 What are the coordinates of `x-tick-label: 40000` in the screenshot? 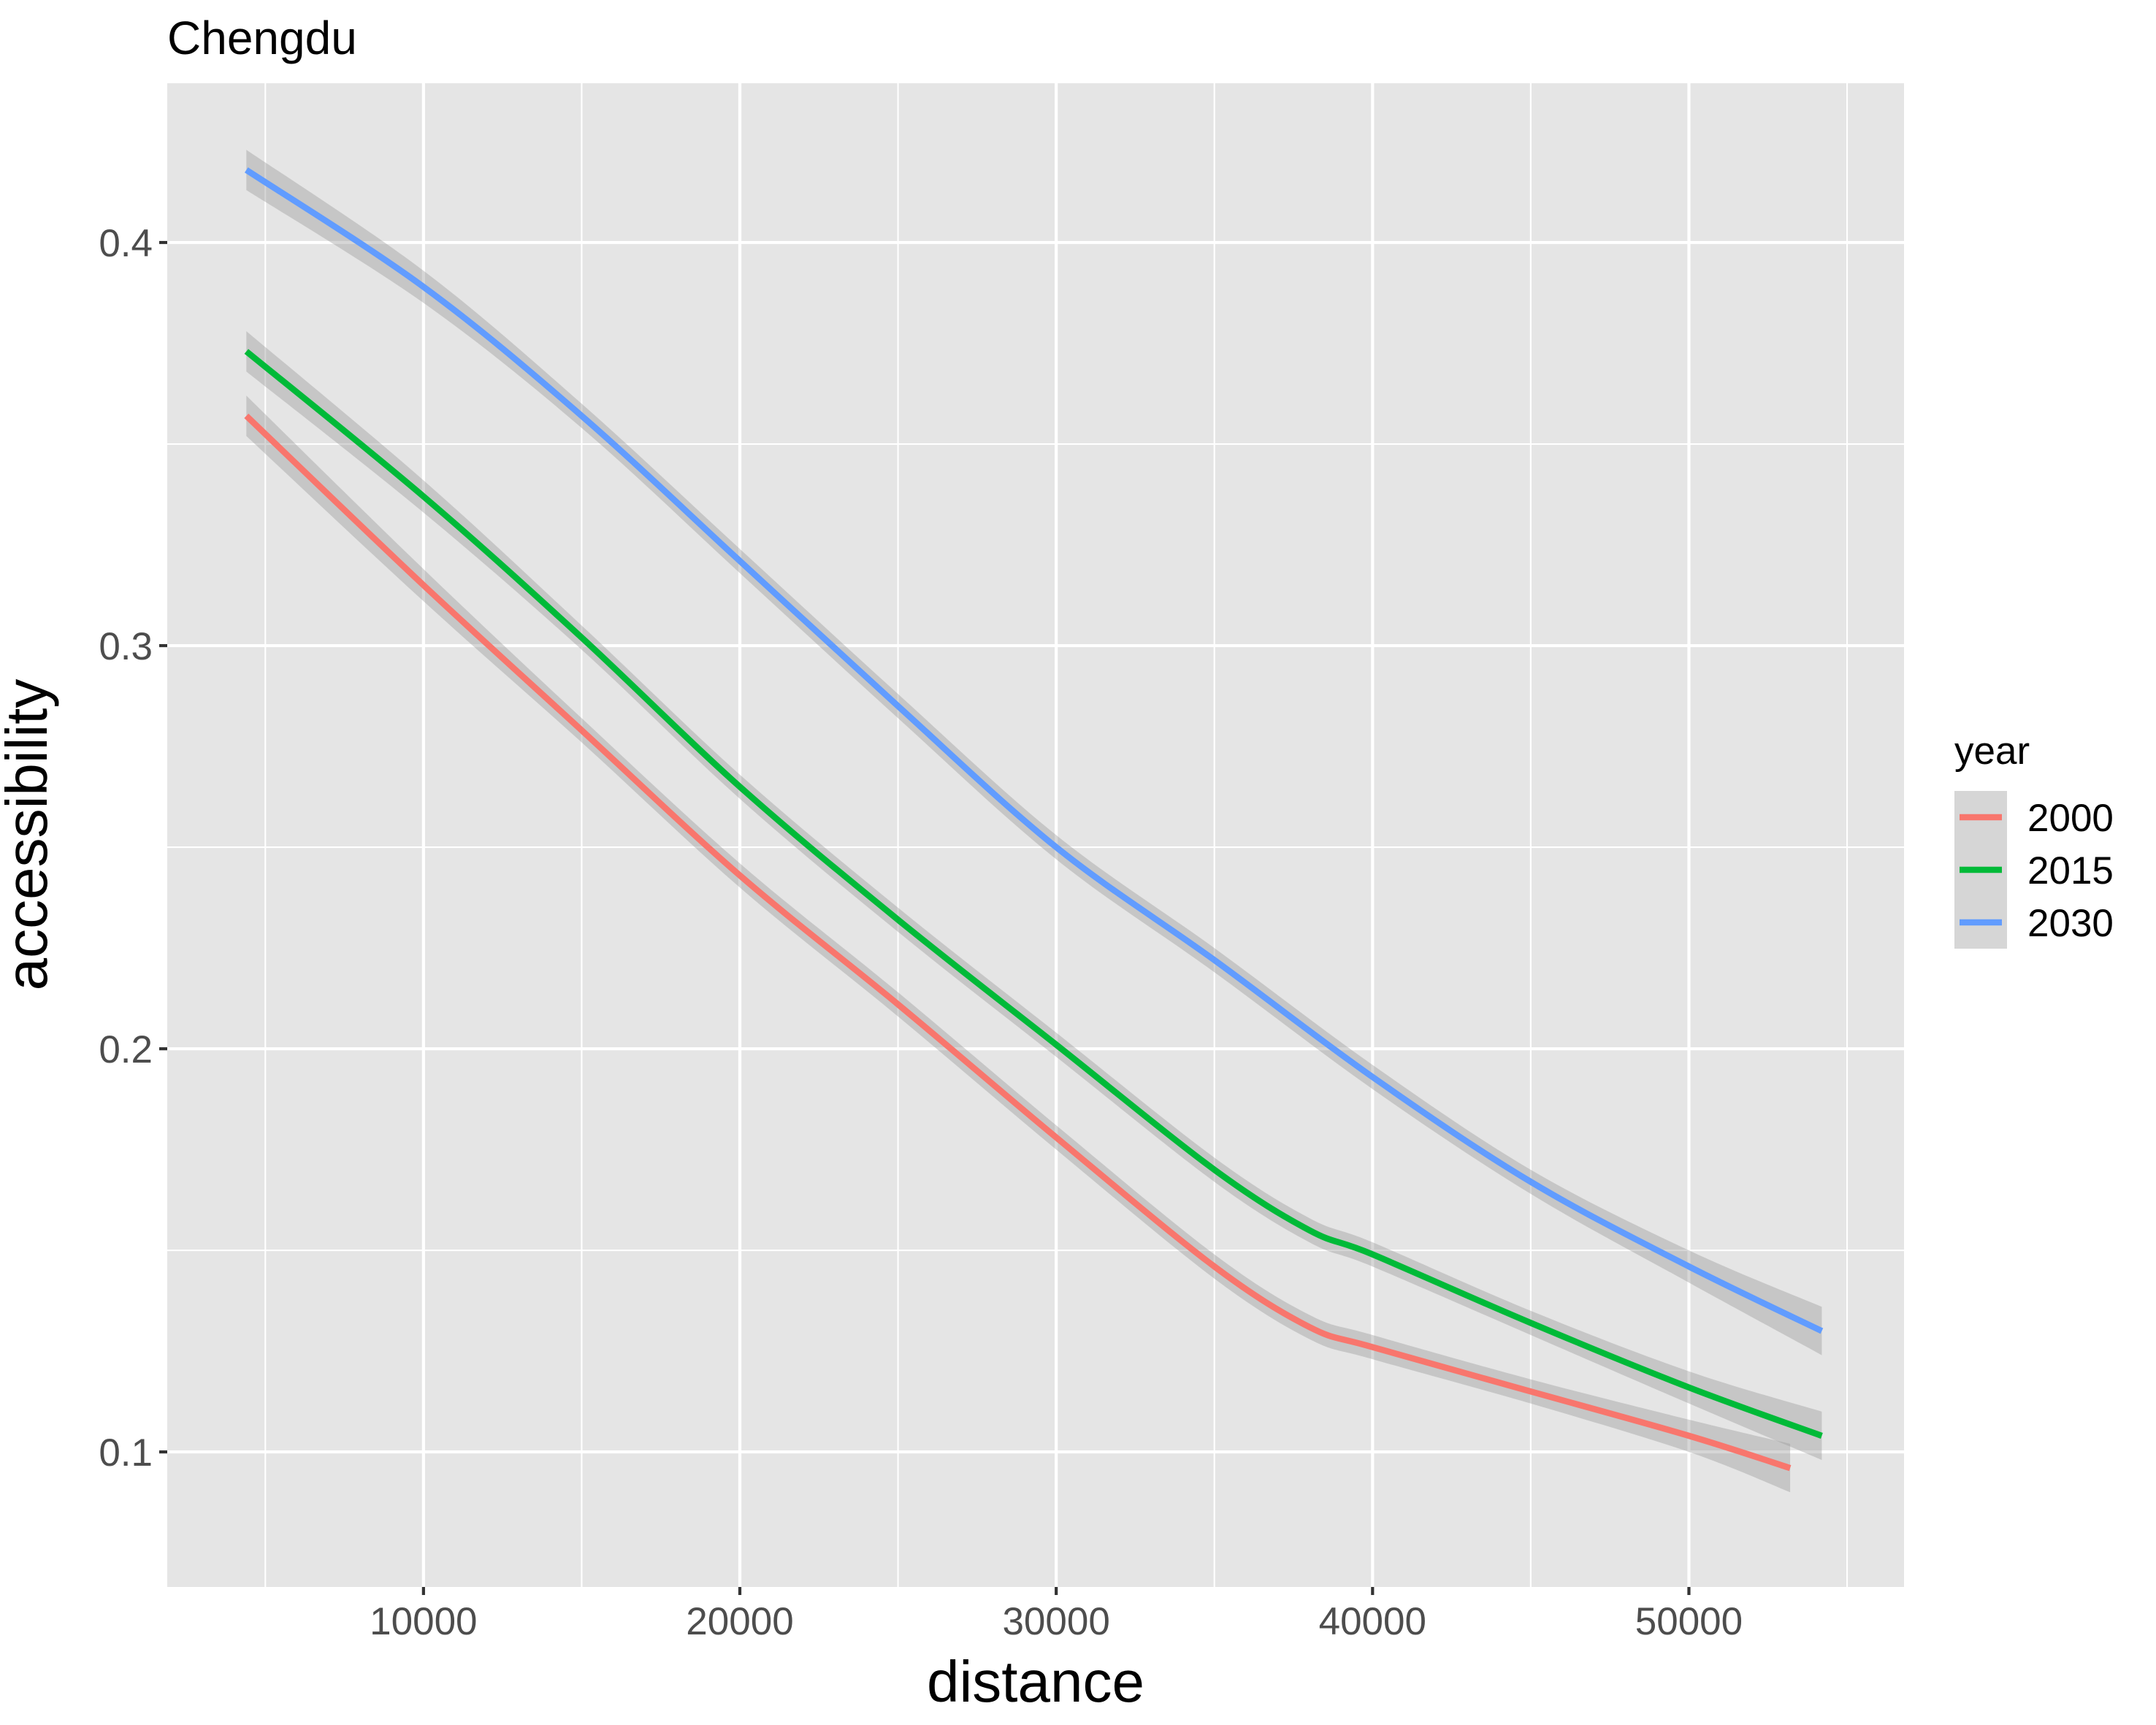 It's located at (1373, 1621).